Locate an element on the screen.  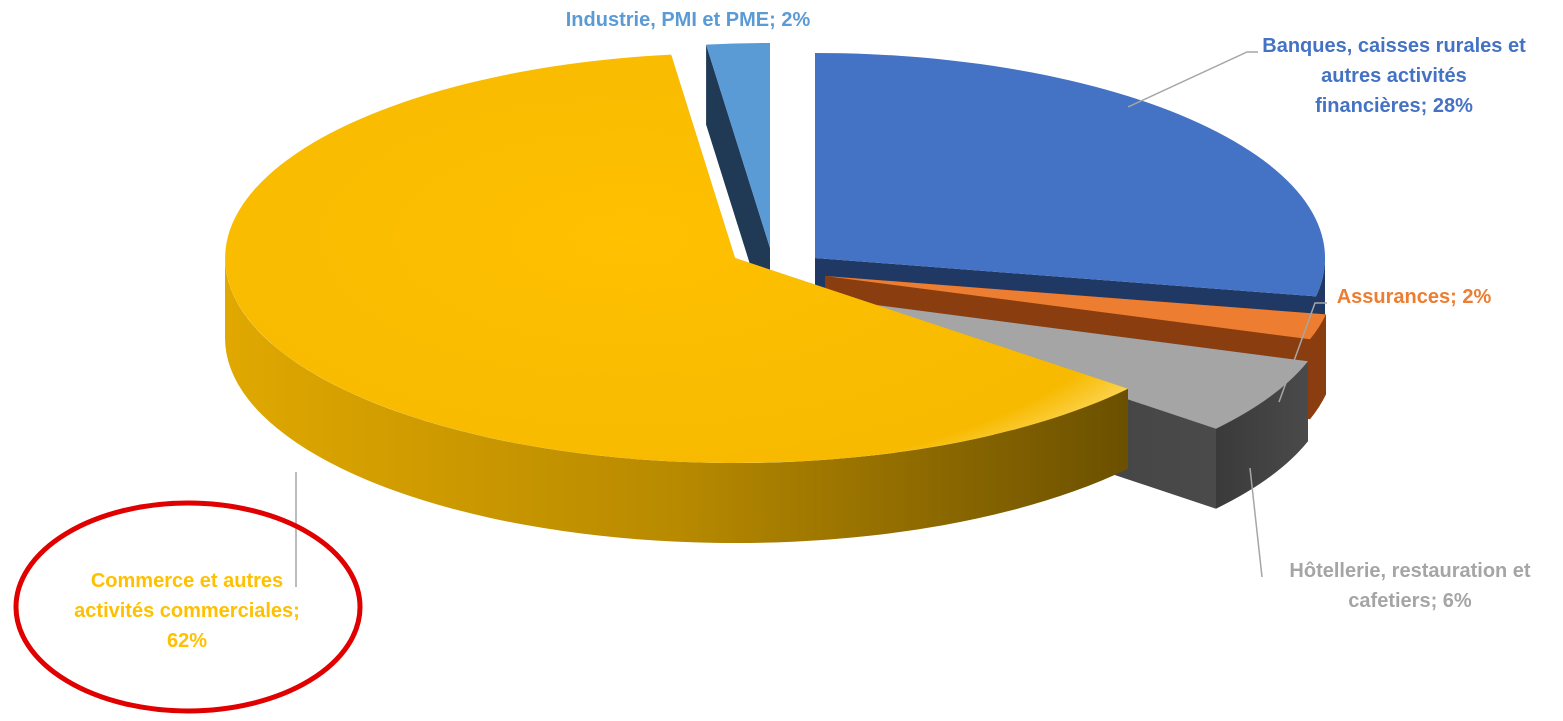
data-label-line: Banques, caisses rurales et is located at coordinates (1394, 46).